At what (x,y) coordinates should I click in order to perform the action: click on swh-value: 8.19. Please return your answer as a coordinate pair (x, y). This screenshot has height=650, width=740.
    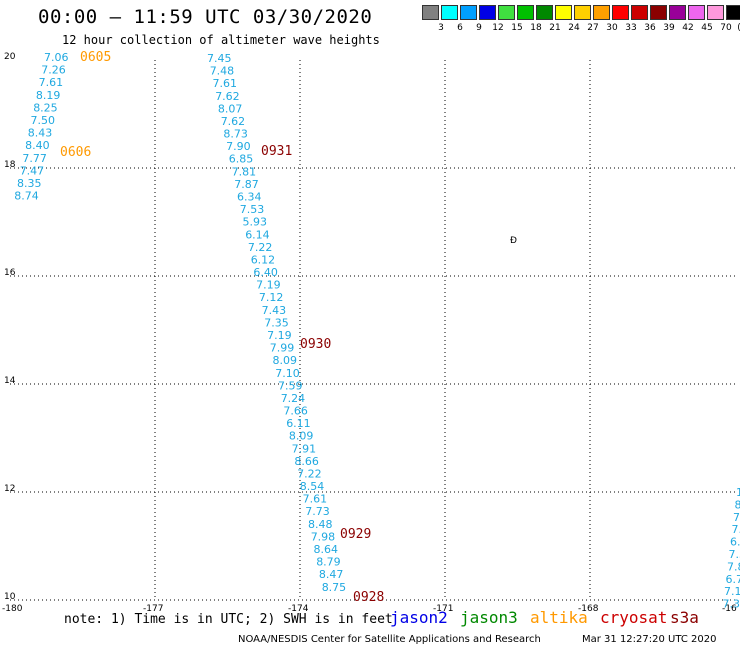
    Looking at the image, I should click on (48, 95).